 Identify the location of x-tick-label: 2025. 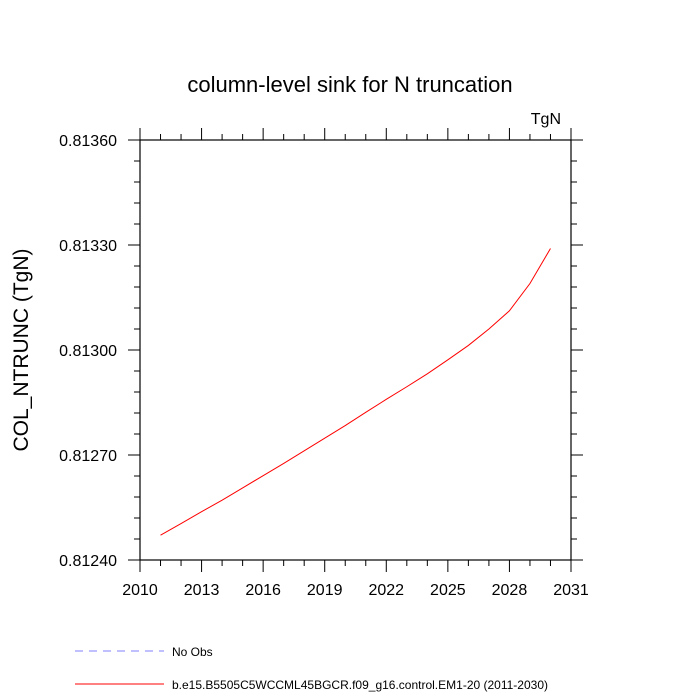
(448, 590).